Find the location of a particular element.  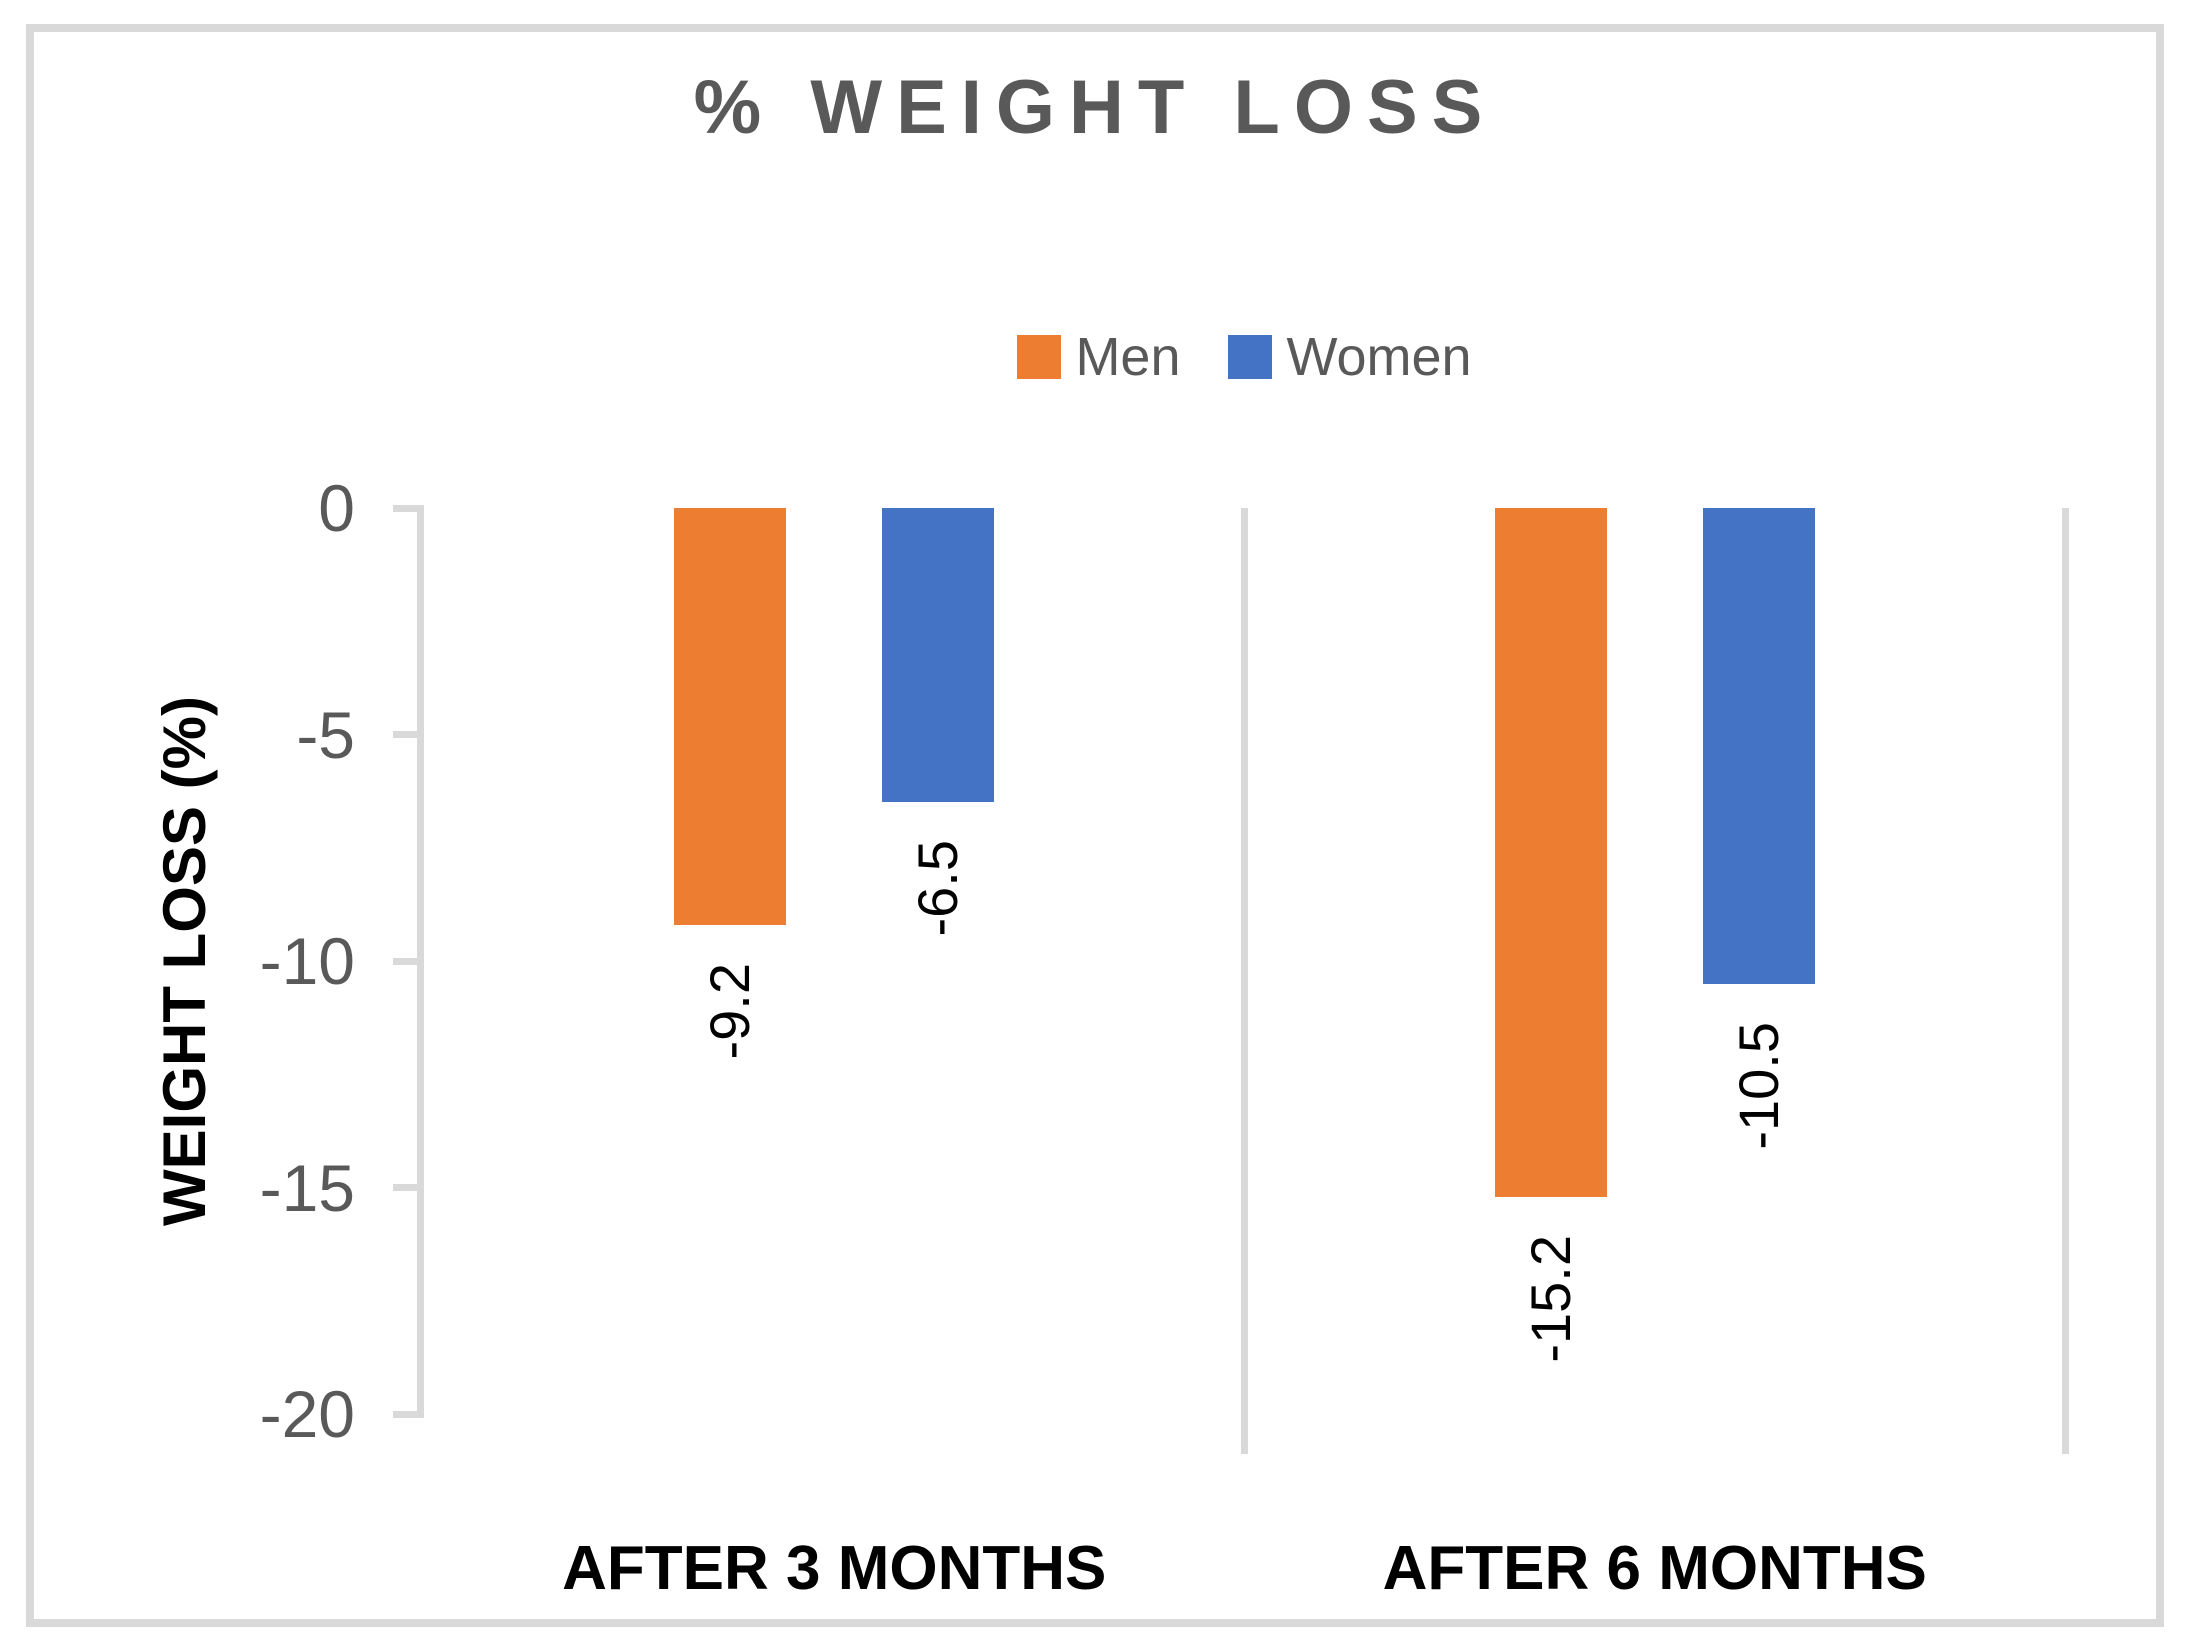

plot-right-boundary-line is located at coordinates (2065, 981).